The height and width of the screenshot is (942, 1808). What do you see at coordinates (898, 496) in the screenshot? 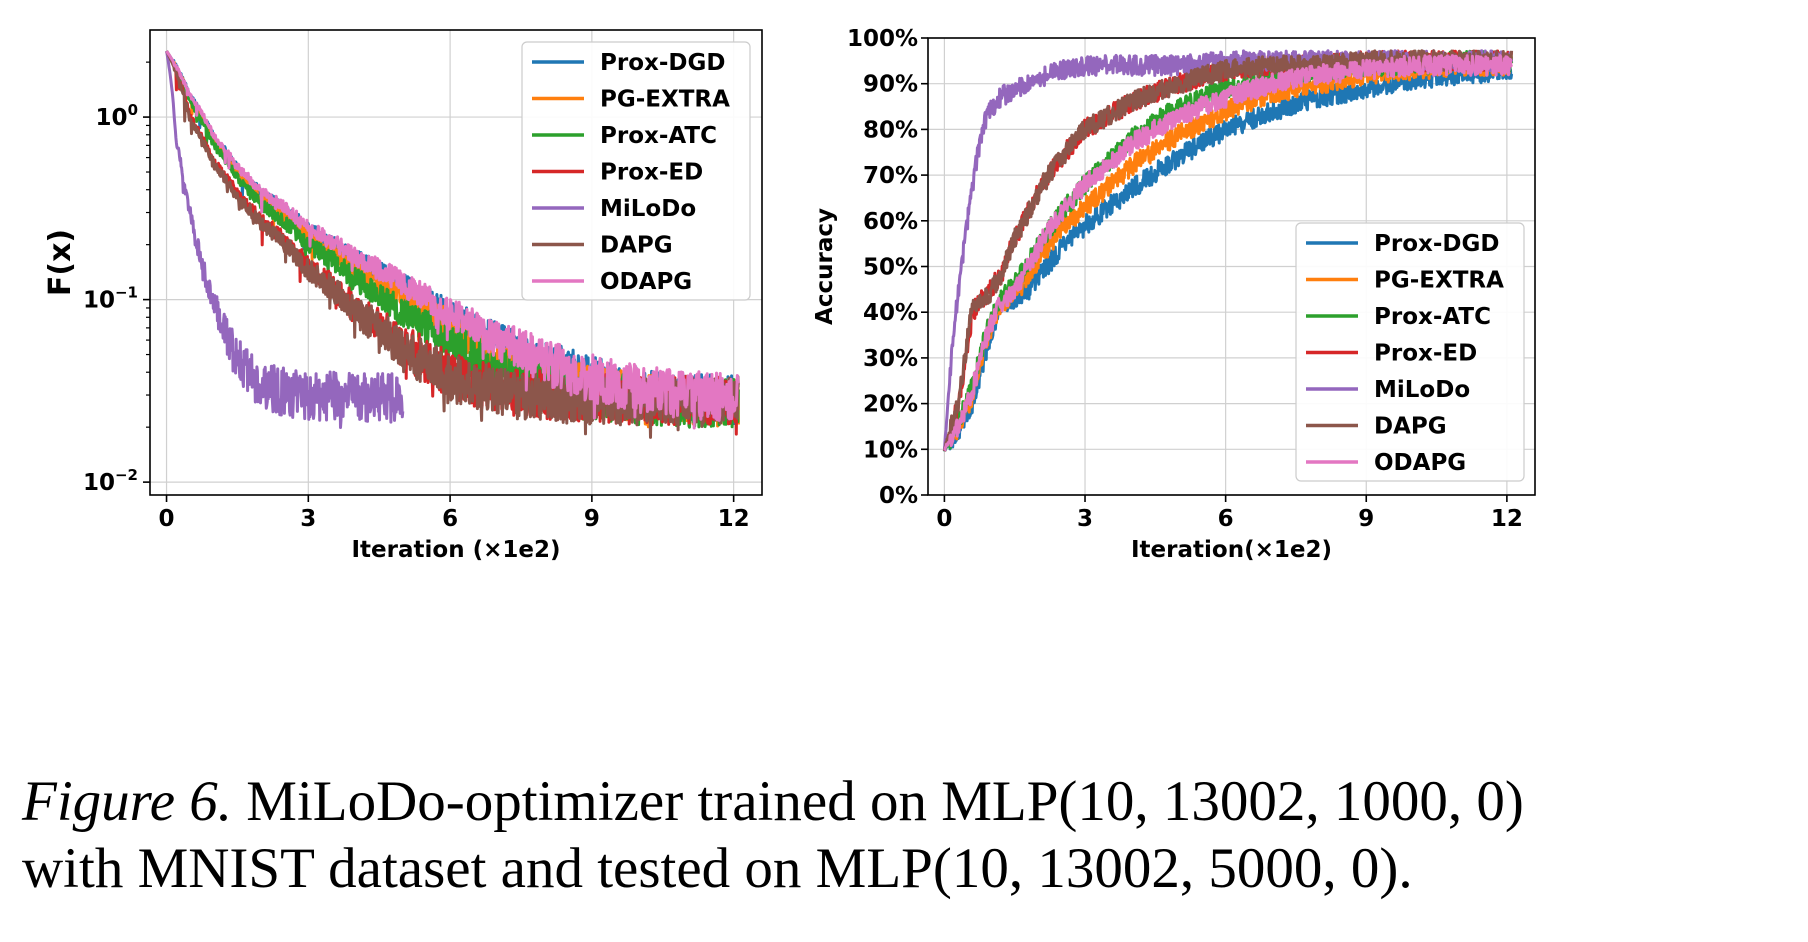
I see `y-tick-label: 0%` at bounding box center [898, 496].